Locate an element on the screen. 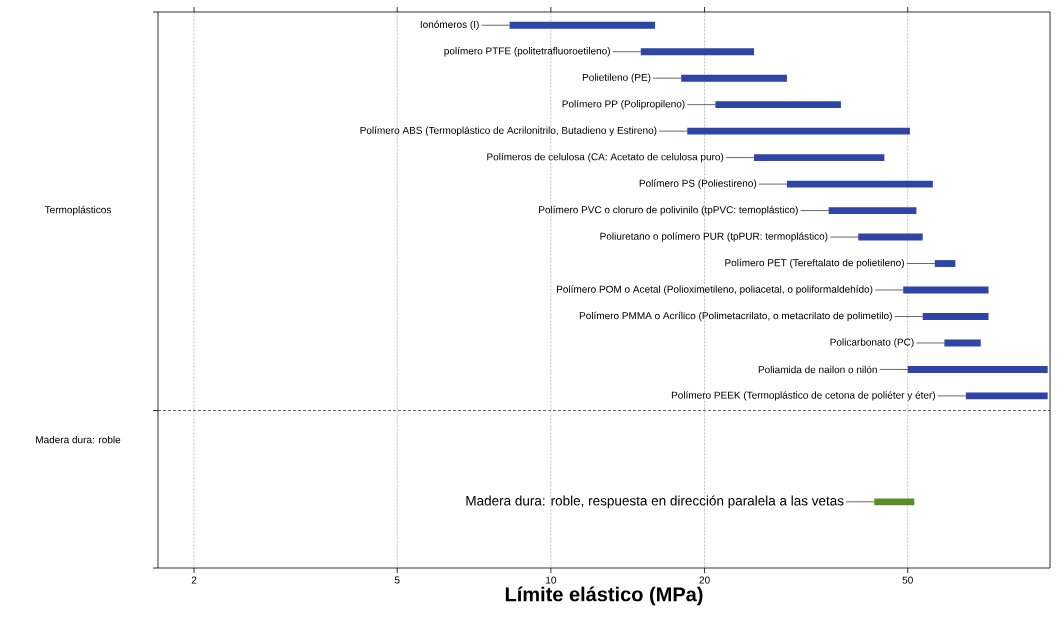  y-tick-label: Policarbonato (PC) is located at coordinates (872, 343).